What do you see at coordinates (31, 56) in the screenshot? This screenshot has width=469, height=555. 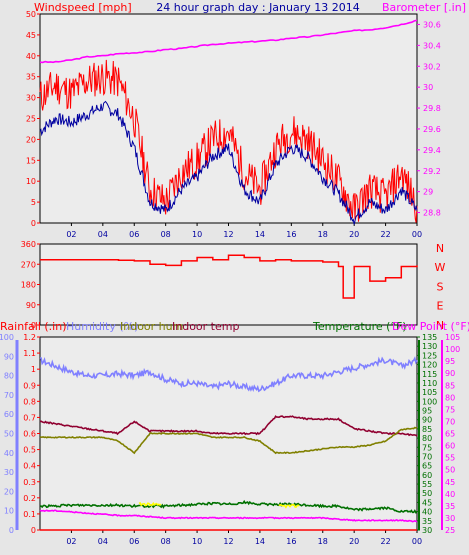 I see `wind-y-tick-label: 40` at bounding box center [31, 56].